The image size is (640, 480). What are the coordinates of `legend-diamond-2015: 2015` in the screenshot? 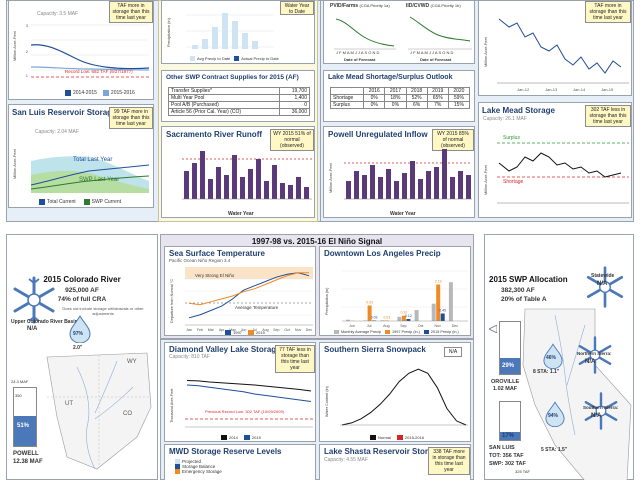 It's located at (252, 437).